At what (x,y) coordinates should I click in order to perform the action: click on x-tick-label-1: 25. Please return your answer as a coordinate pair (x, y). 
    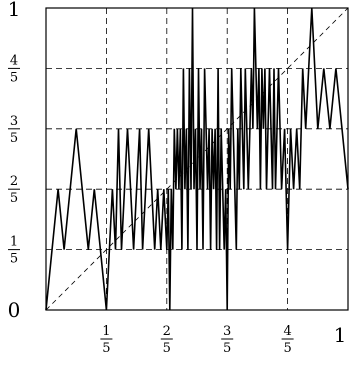
    Looking at the image, I should click on (166, 340).